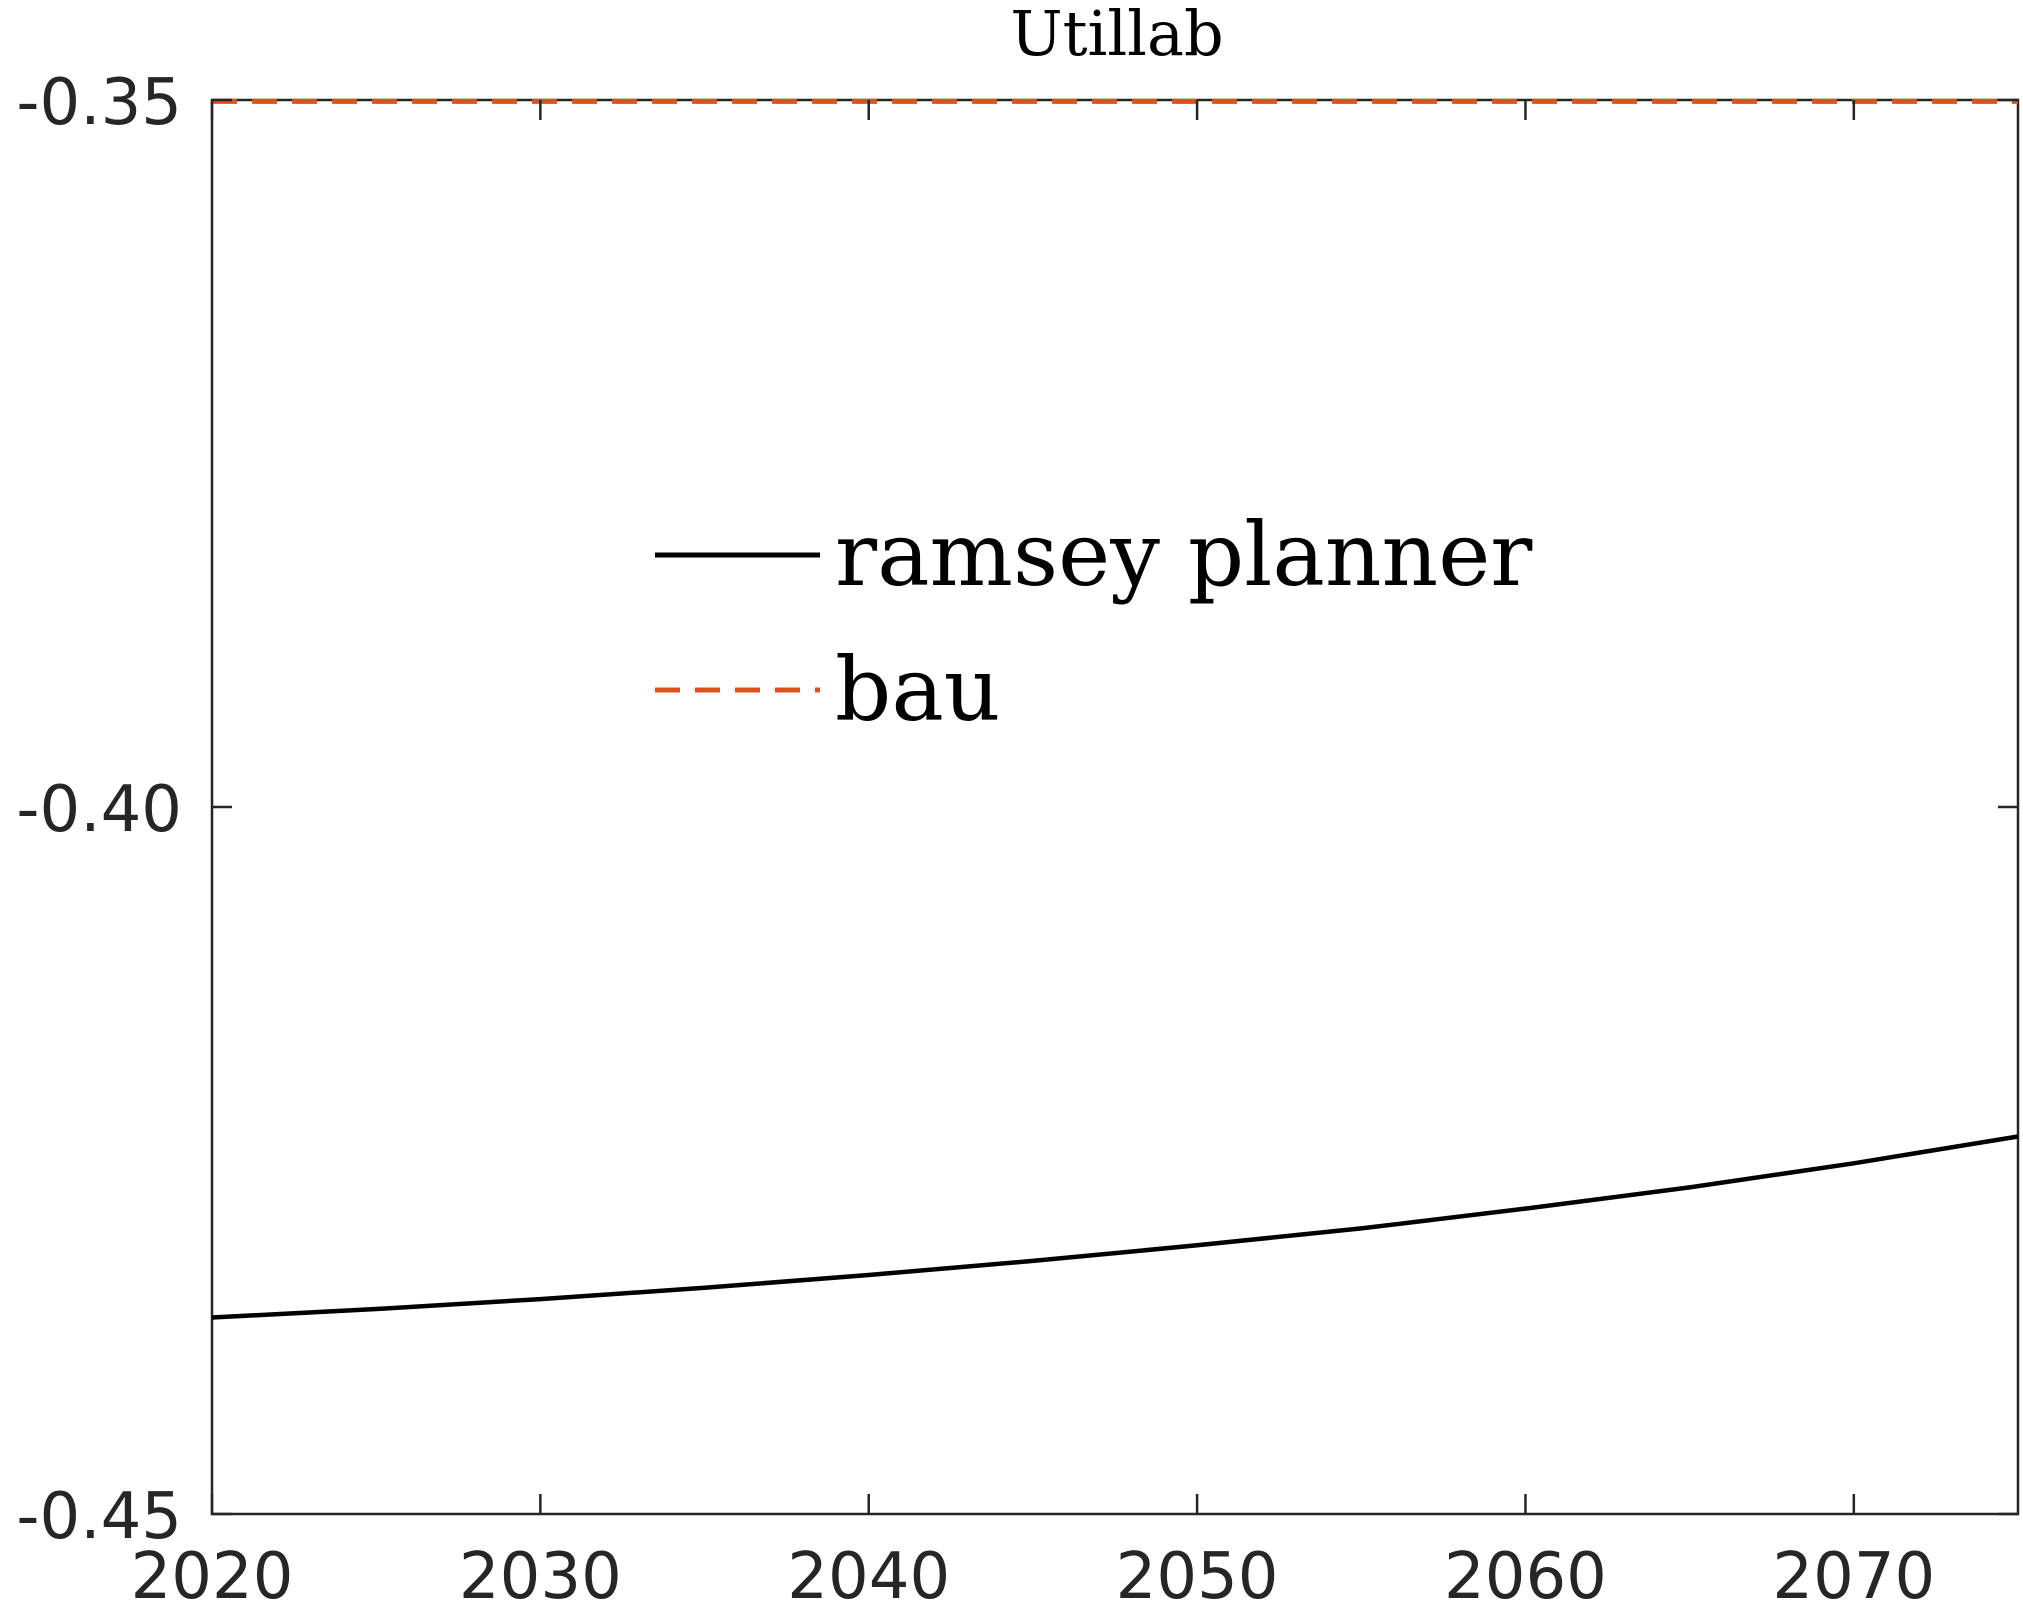  Describe the element at coordinates (1184, 554) in the screenshot. I see `legend-label-ramsey-planner: ramsey planner` at that location.